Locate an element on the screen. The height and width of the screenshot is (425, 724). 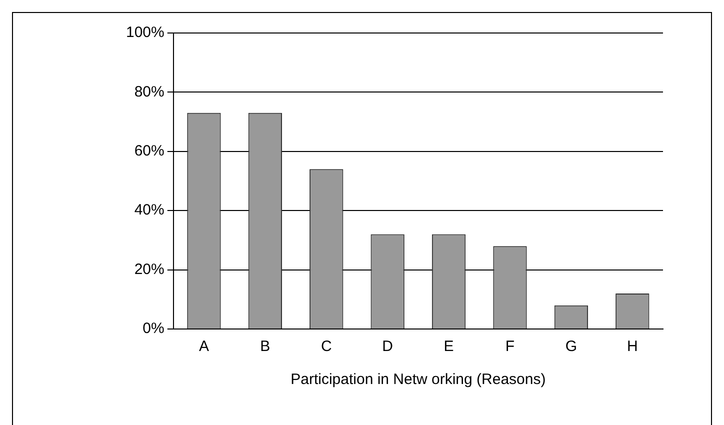
y-tick-label: 80% is located at coordinates (149, 91).